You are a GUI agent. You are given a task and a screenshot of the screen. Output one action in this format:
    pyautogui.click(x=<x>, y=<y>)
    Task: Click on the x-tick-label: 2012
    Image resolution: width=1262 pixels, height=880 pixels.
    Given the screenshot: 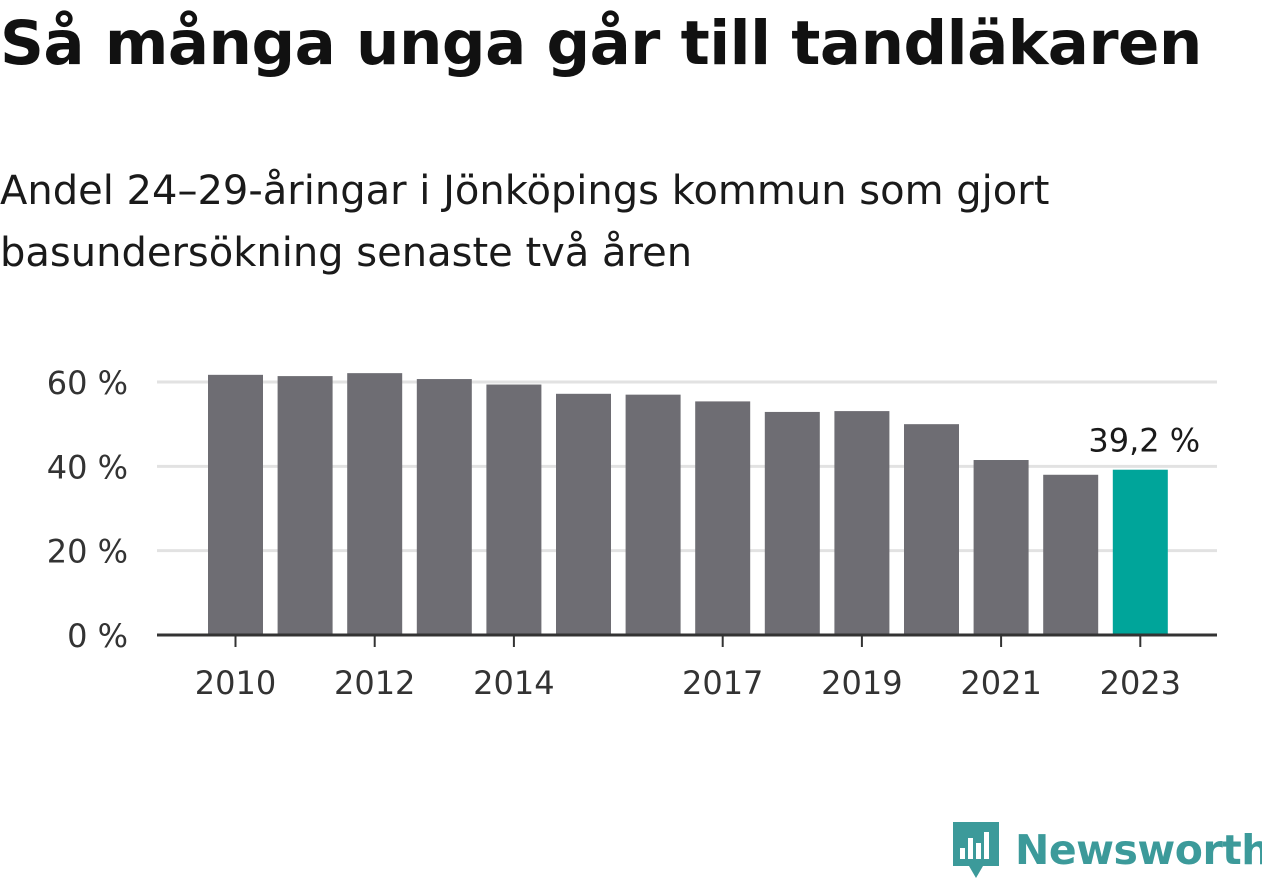 What is the action you would take?
    pyautogui.click(x=374, y=683)
    